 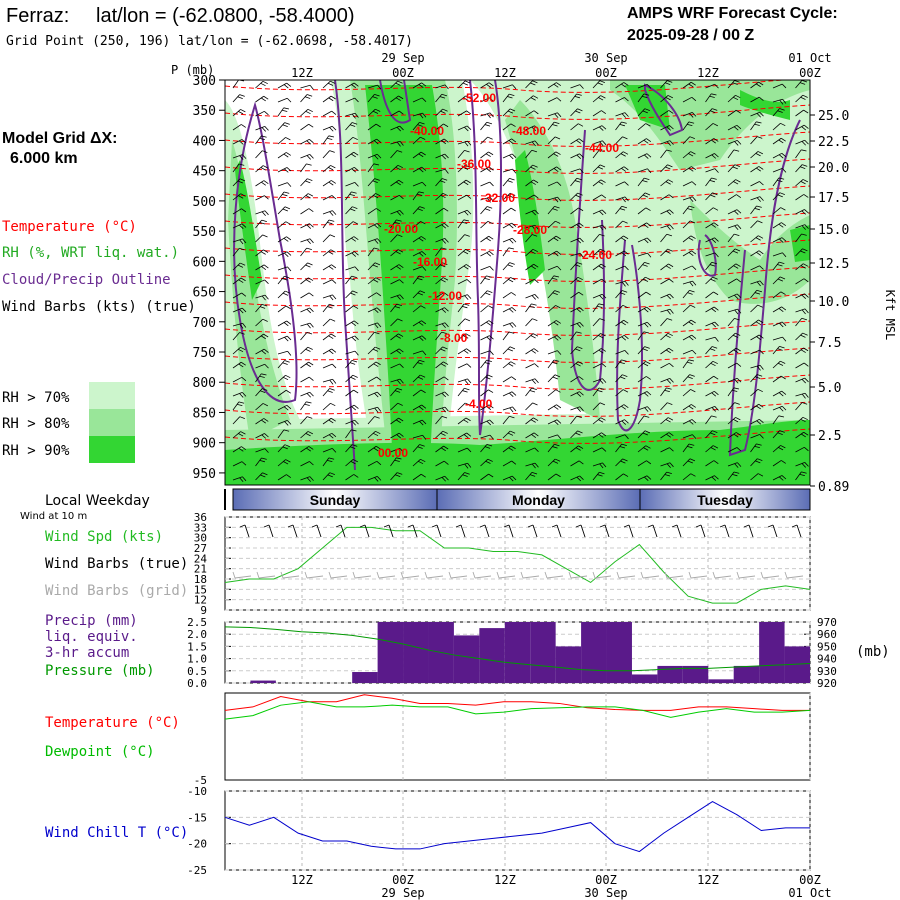 I want to click on height-tick: 22.5, so click(x=833, y=142).